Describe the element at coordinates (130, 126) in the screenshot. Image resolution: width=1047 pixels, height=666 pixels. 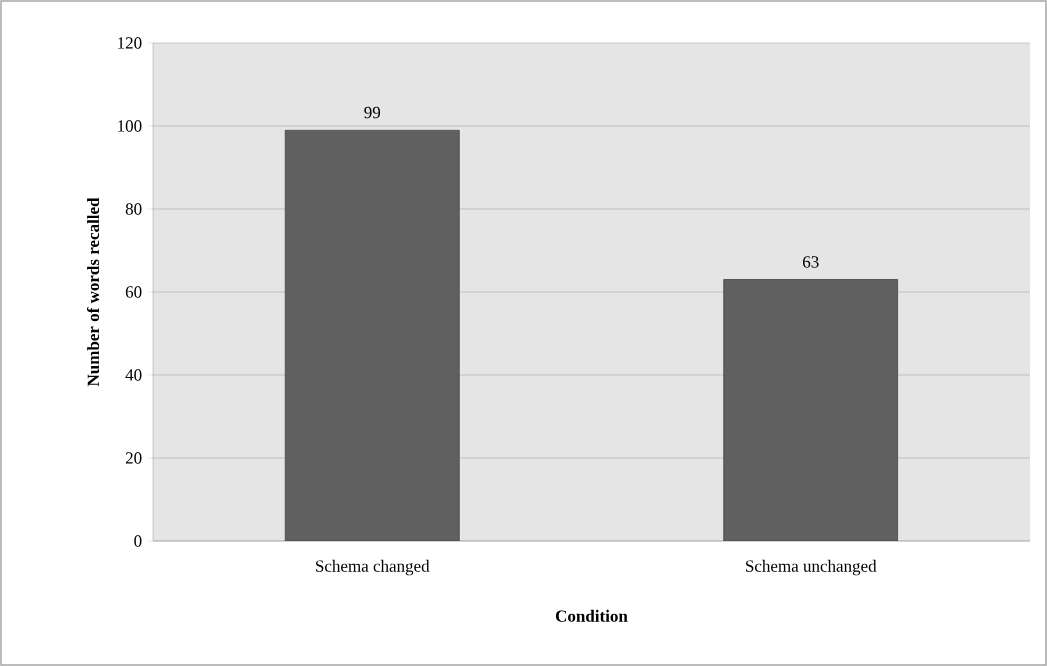
I see `y-tick-label: 100` at that location.